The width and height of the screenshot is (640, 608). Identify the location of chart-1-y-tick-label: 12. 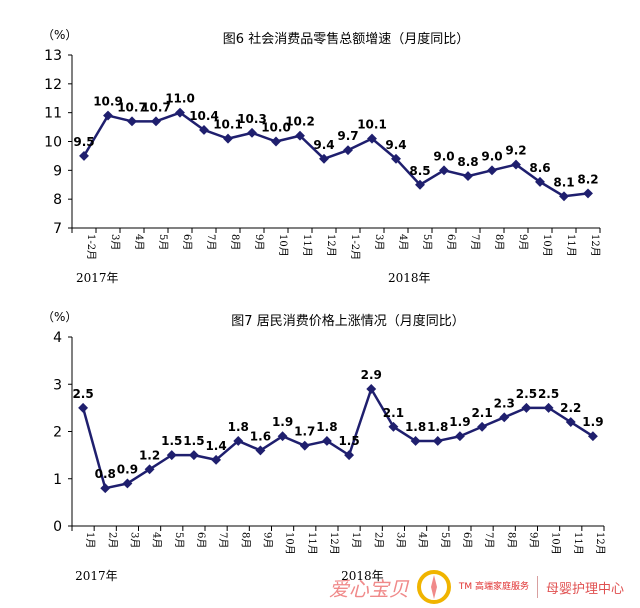
(53, 85).